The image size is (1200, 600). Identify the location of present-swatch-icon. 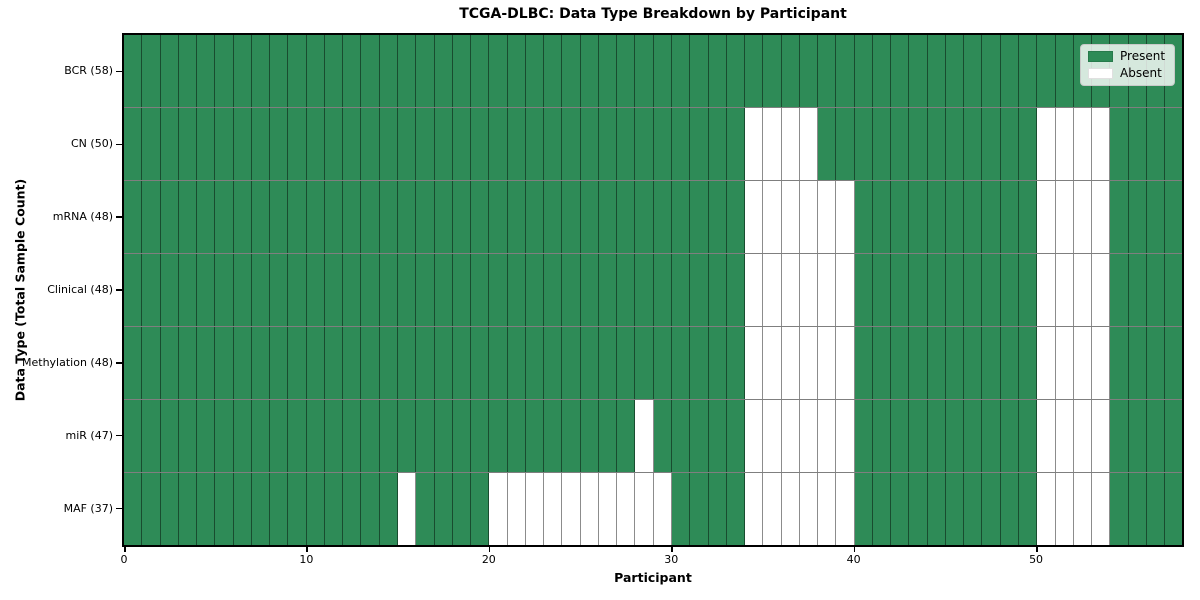
(1100, 56).